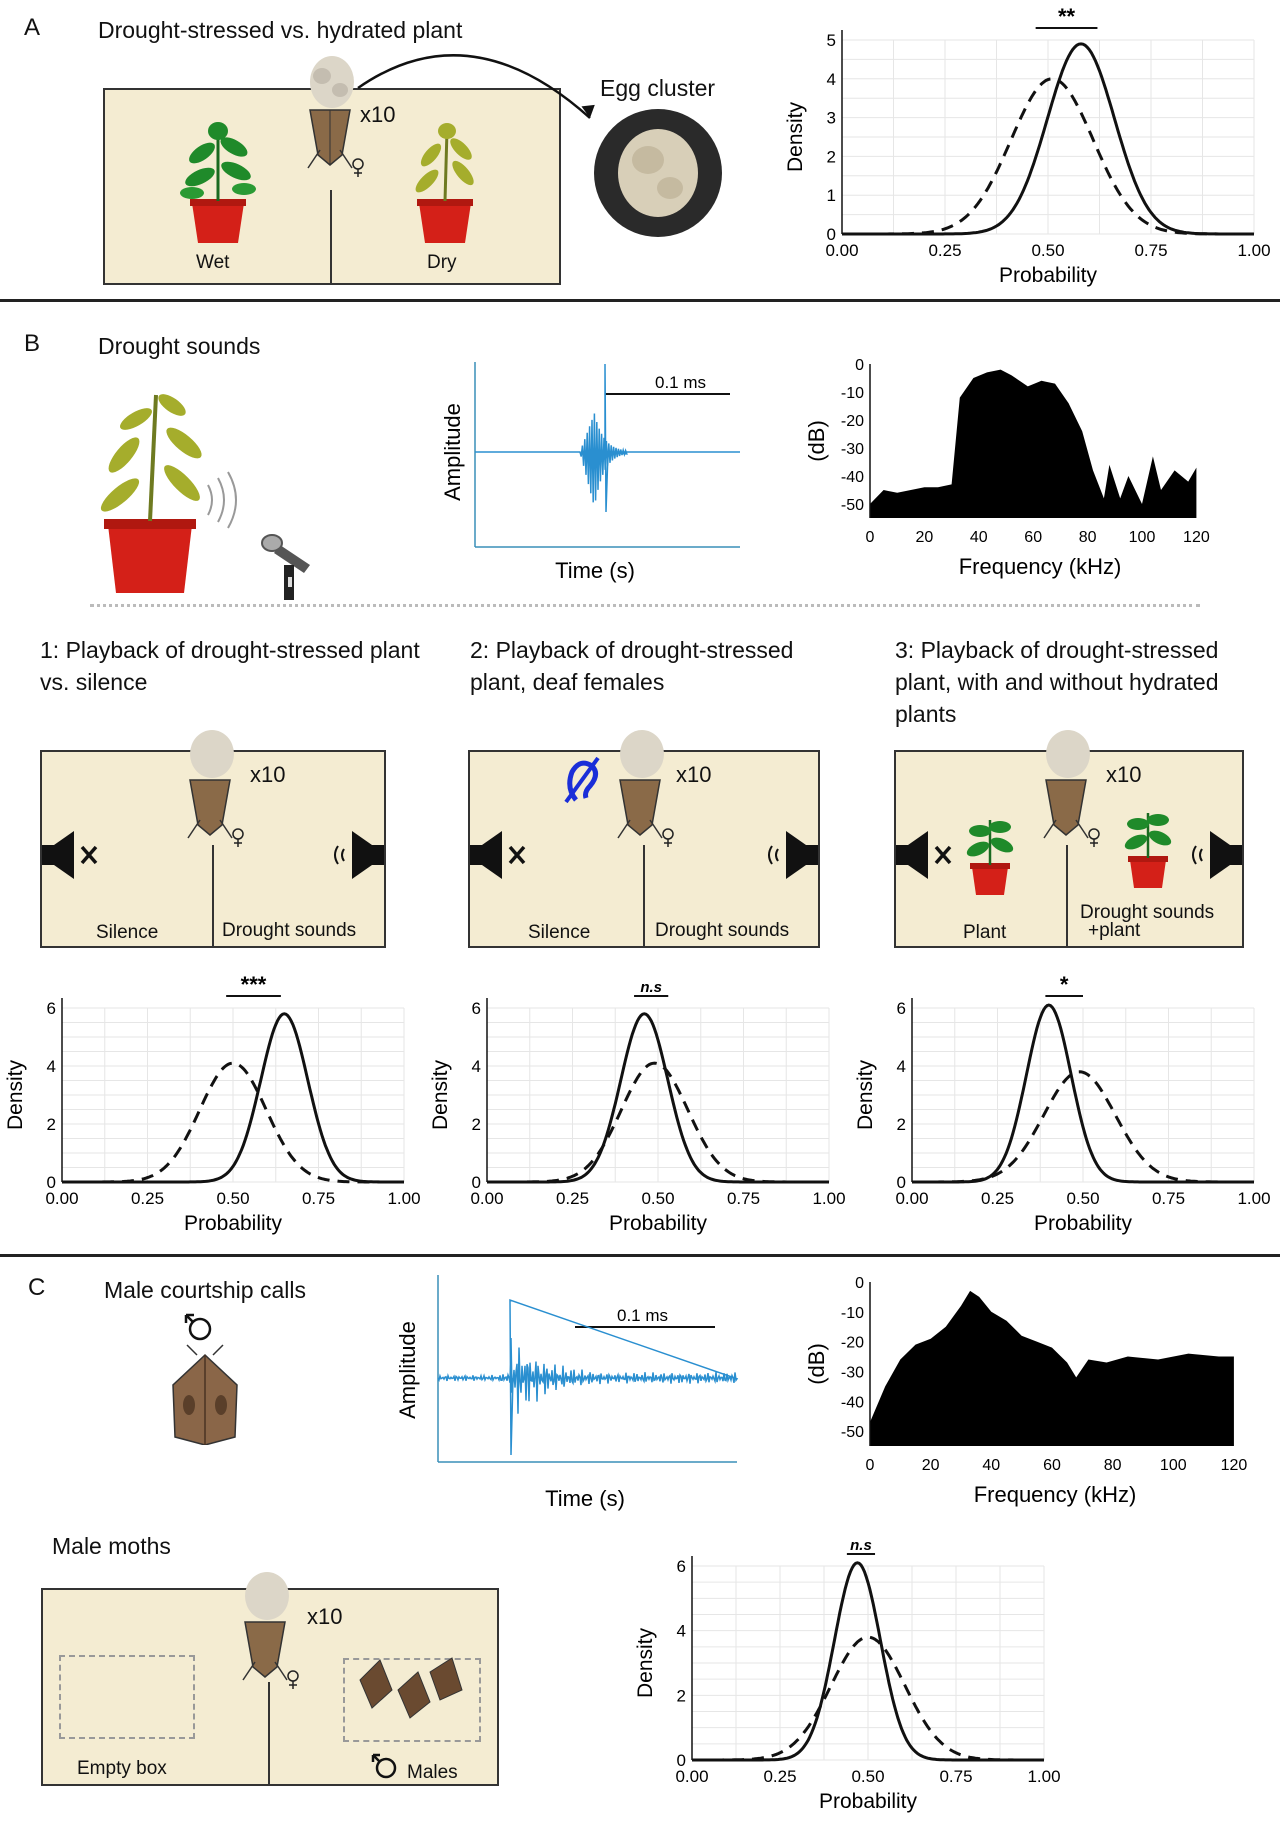  Describe the element at coordinates (32, 27) in the screenshot. I see `panel-a-letter: A` at that location.